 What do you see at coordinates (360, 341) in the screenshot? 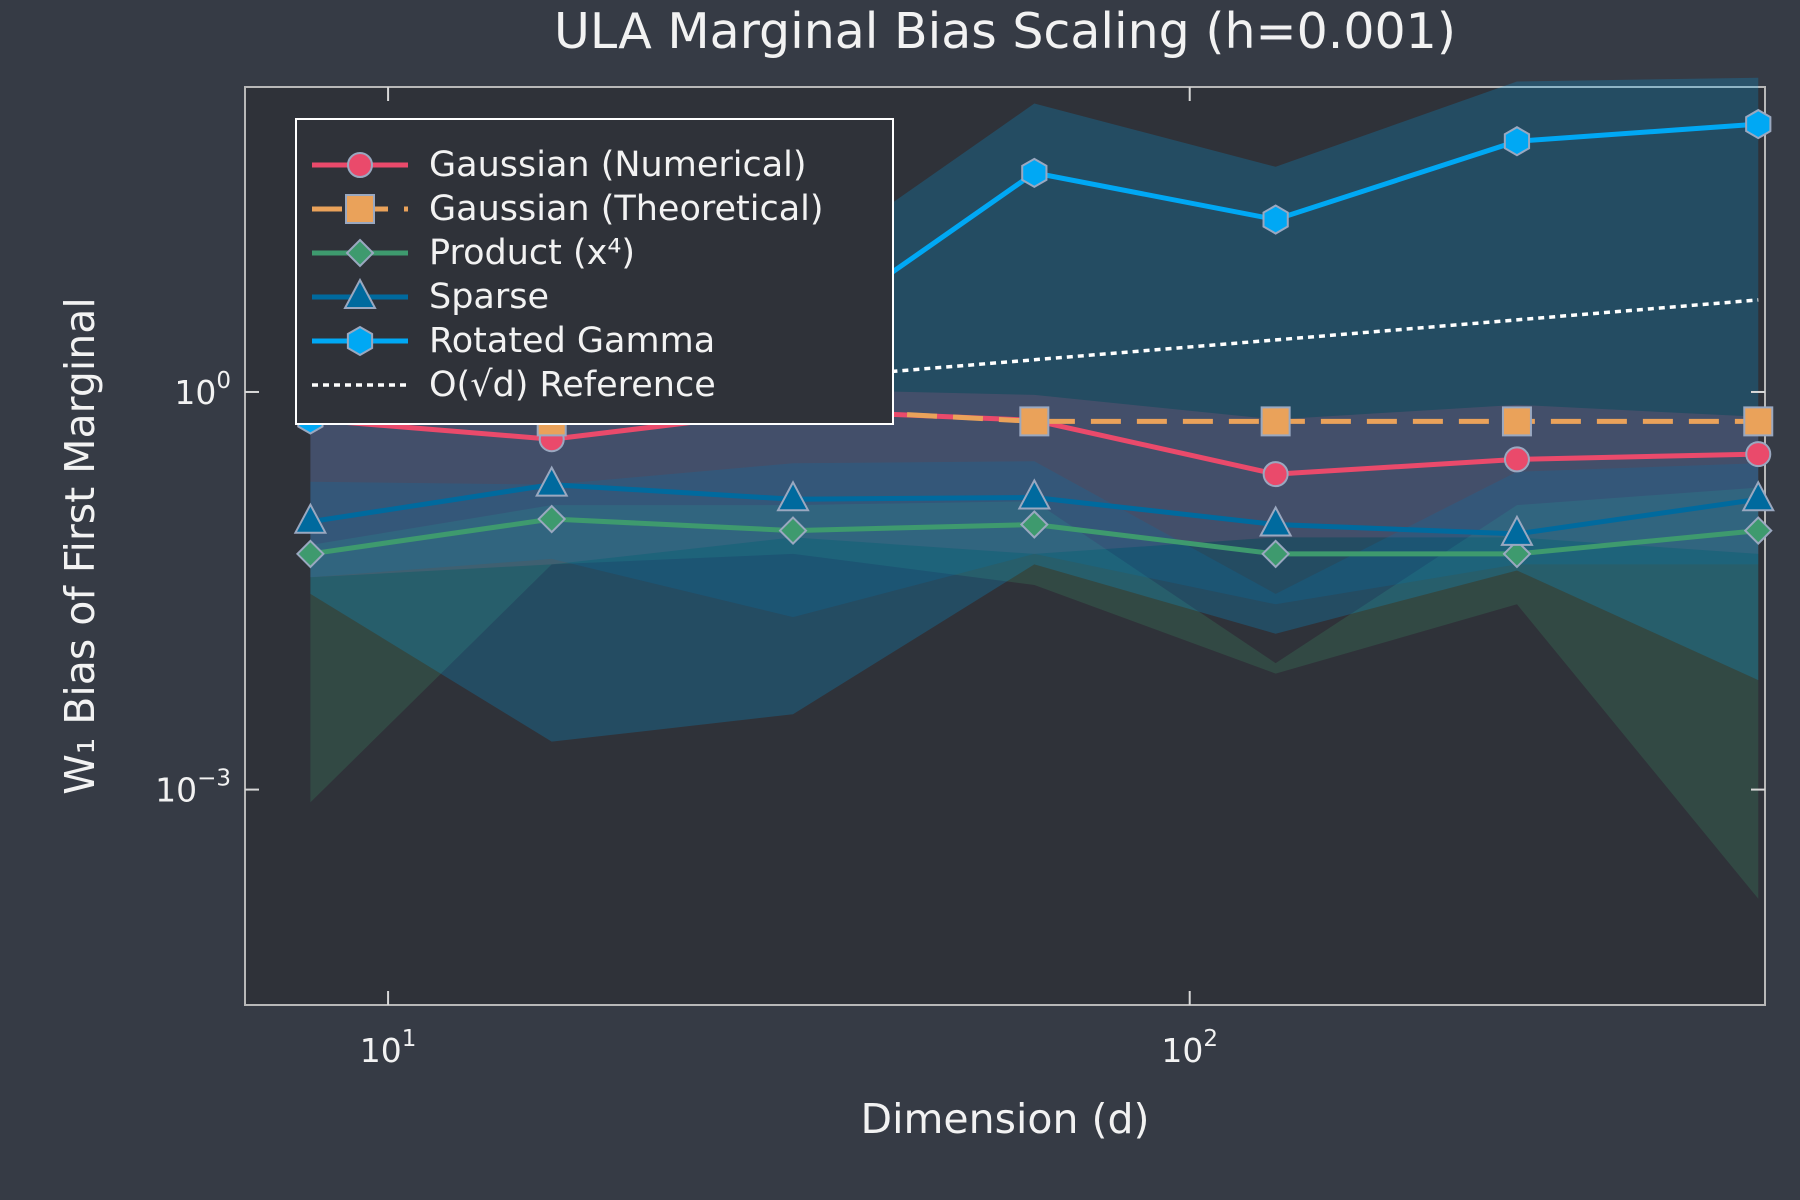
I see `legend-marker-rotated-gamma` at bounding box center [360, 341].